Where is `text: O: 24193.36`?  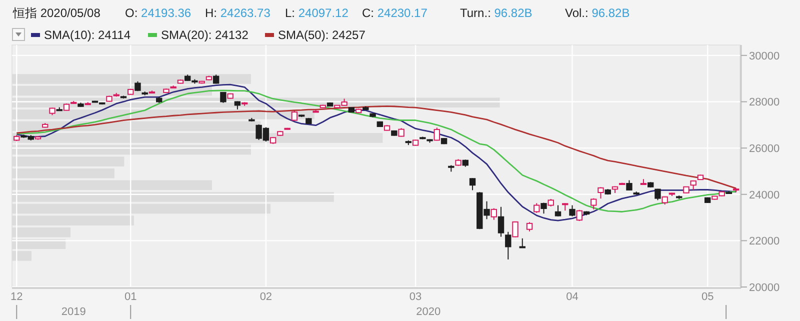 text: O: 24193.36 is located at coordinates (158, 13).